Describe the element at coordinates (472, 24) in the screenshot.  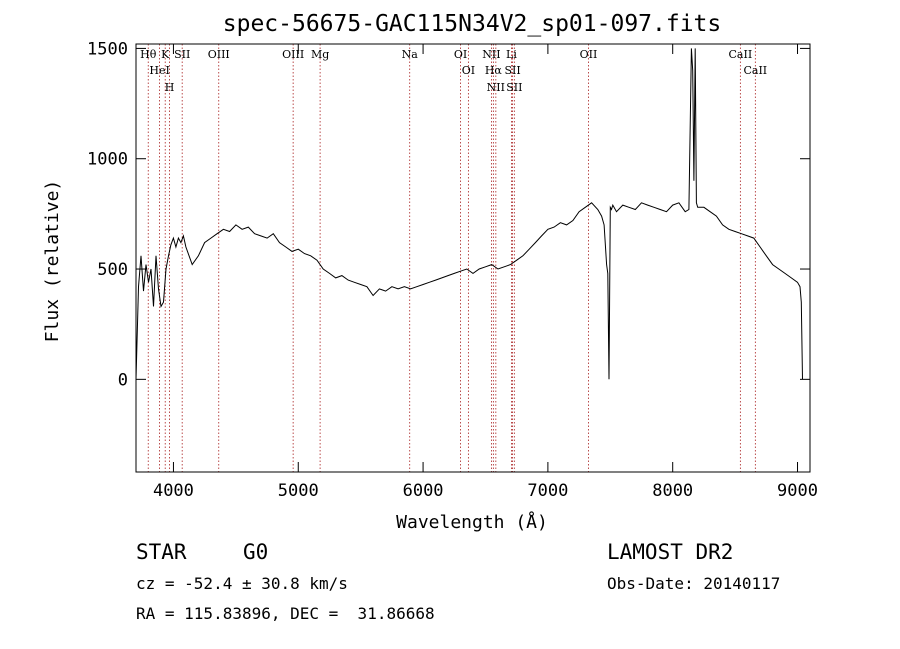
I see `chart-title: spec-56675-GAC115N34V2_sp01-097.fits` at that location.